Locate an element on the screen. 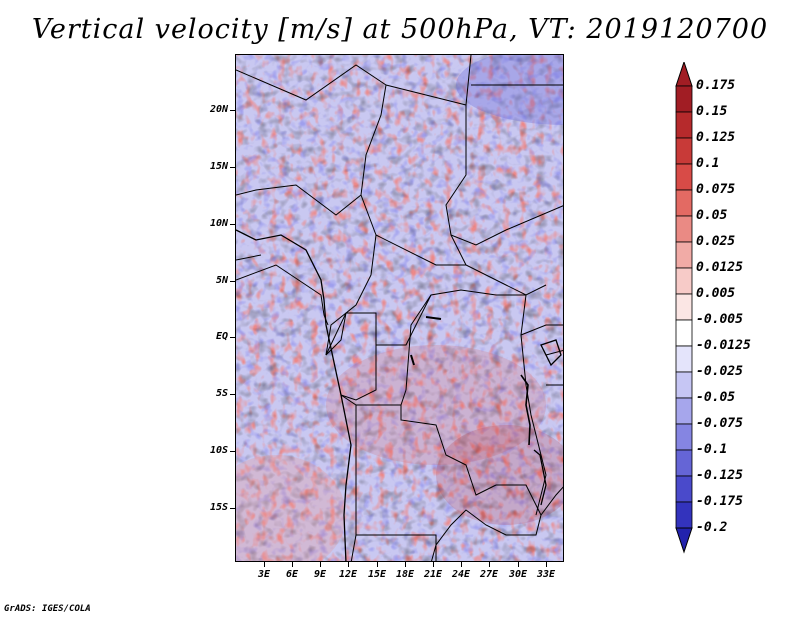 The height and width of the screenshot is (618, 800). region-descent-ne is located at coordinates (509, 90).